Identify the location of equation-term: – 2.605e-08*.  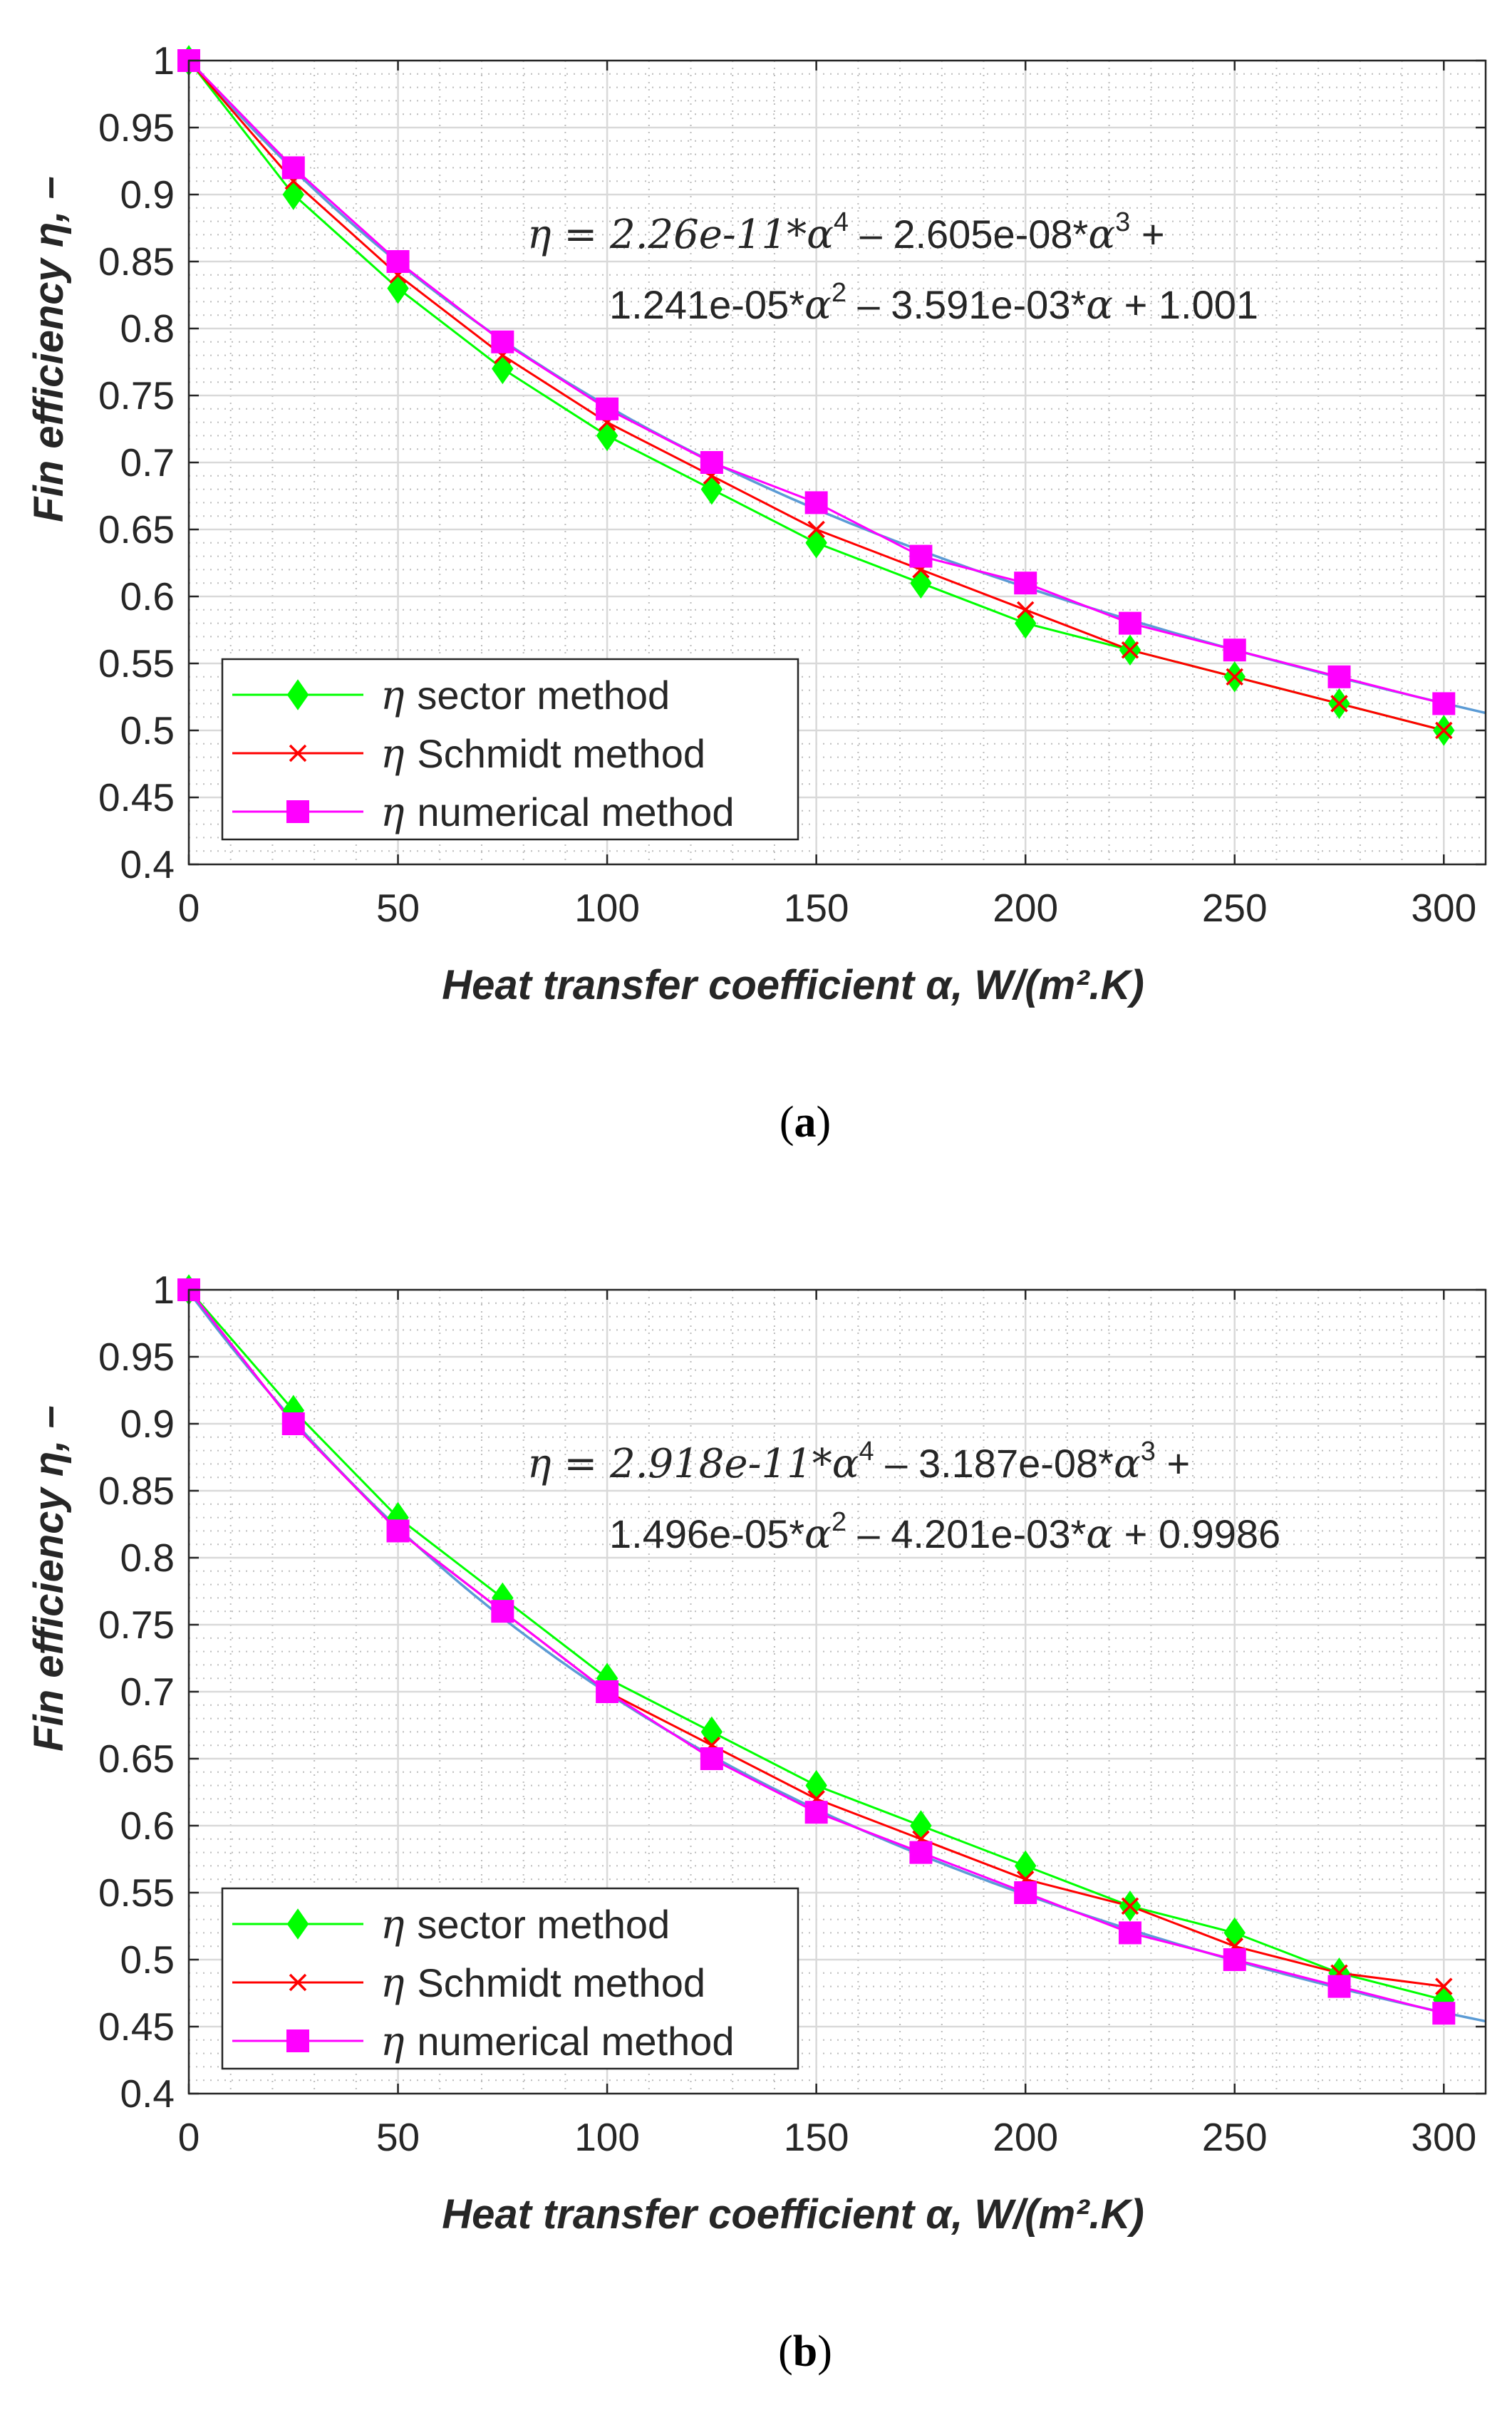
(968, 234).